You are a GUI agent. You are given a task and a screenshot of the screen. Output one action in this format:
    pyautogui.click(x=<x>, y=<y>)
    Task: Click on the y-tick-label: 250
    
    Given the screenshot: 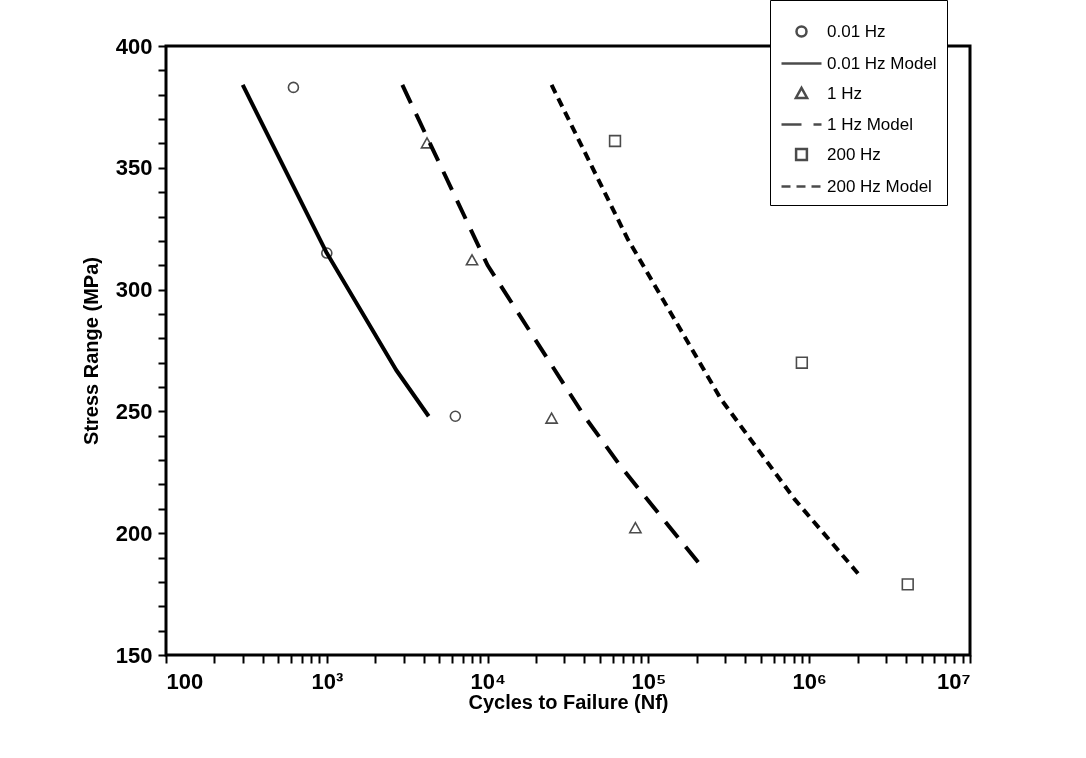 What is the action you would take?
    pyautogui.click(x=134, y=411)
    